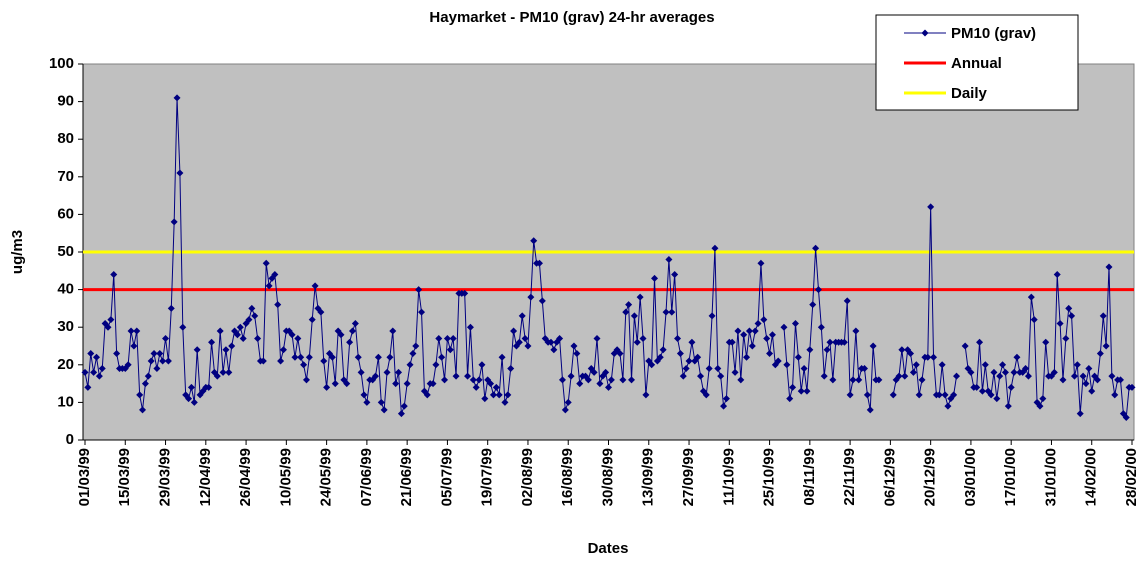 The width and height of the screenshot is (1143, 561). Describe the element at coordinates (1050, 477) in the screenshot. I see `x-tick-label: 31/01/00` at that location.